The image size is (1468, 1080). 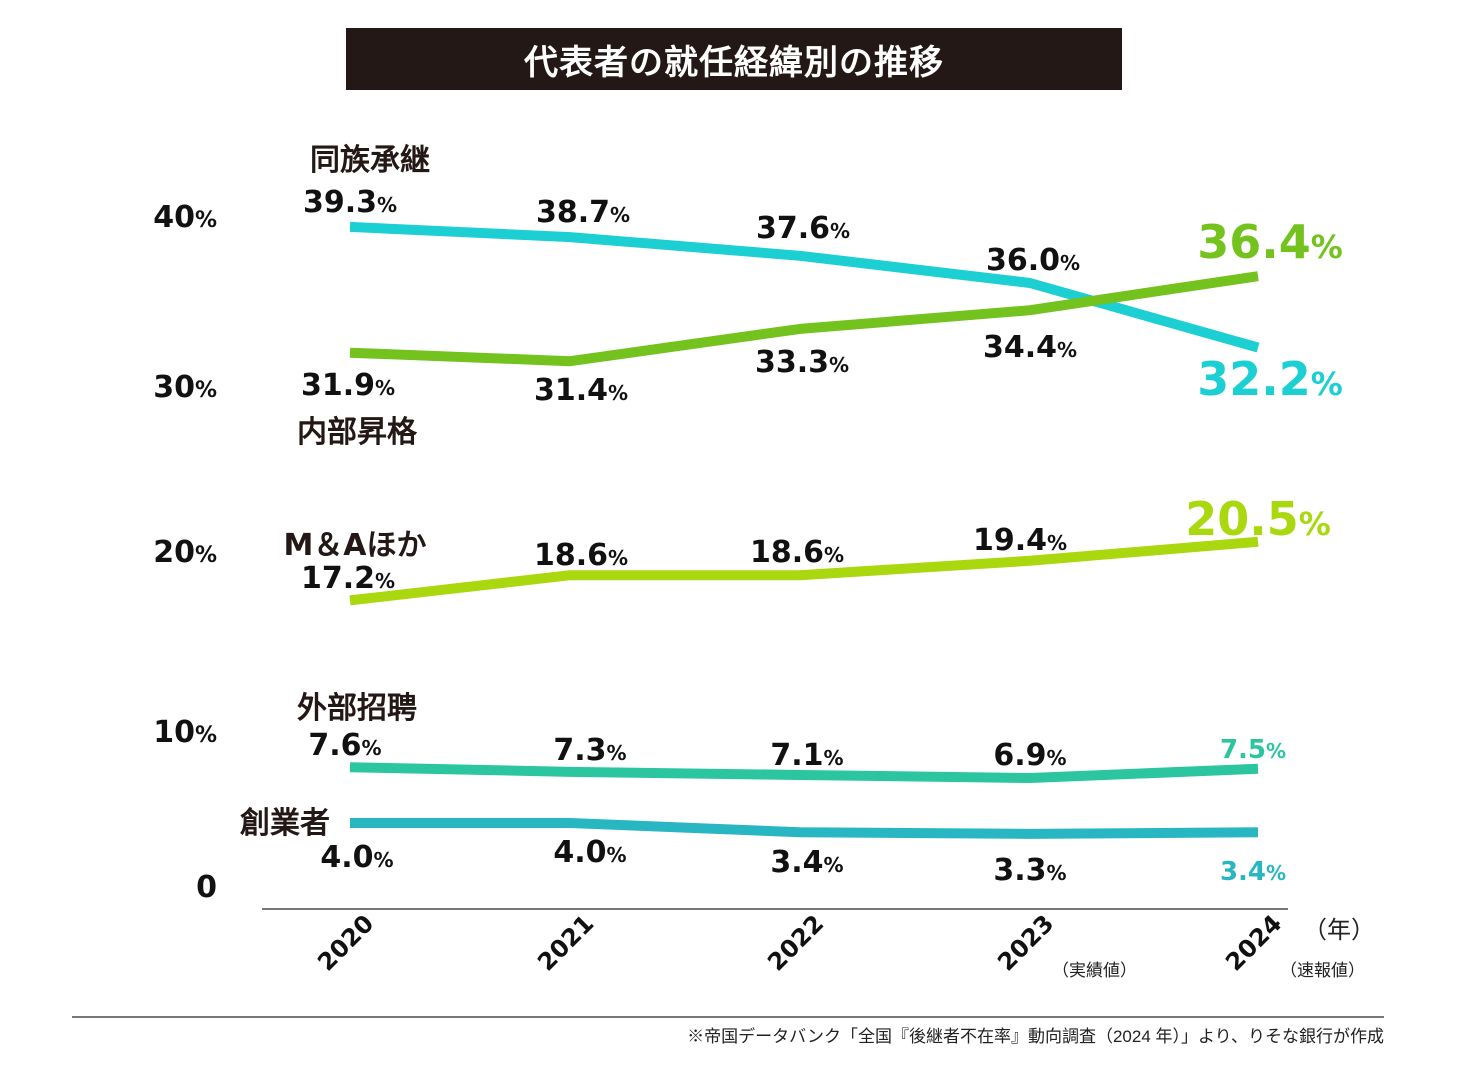 What do you see at coordinates (581, 390) in the screenshot?
I see `data-label: 31.4%` at bounding box center [581, 390].